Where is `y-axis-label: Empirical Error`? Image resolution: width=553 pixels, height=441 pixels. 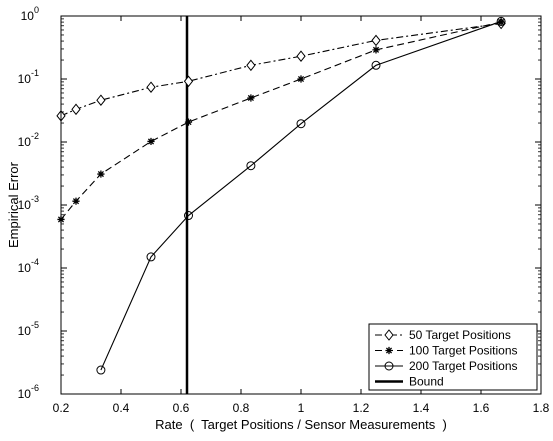
y-axis-label: Empirical Error is located at coordinates (13, 204).